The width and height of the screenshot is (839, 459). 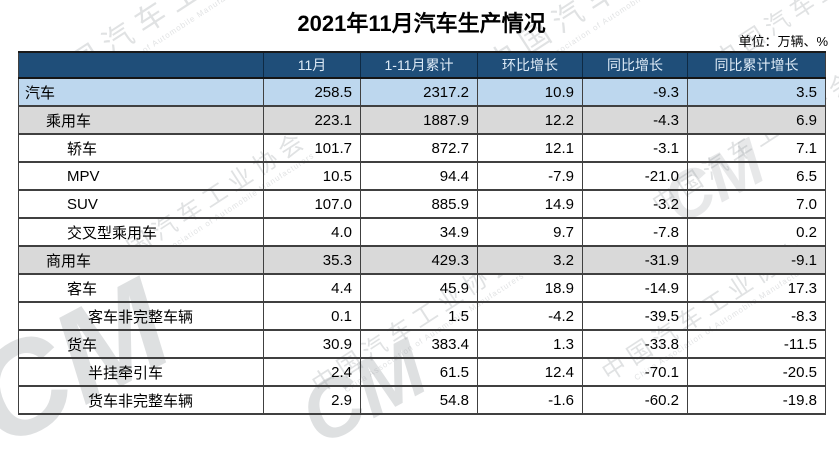 I want to click on row-label: 交叉型乘用车, so click(x=141, y=232).